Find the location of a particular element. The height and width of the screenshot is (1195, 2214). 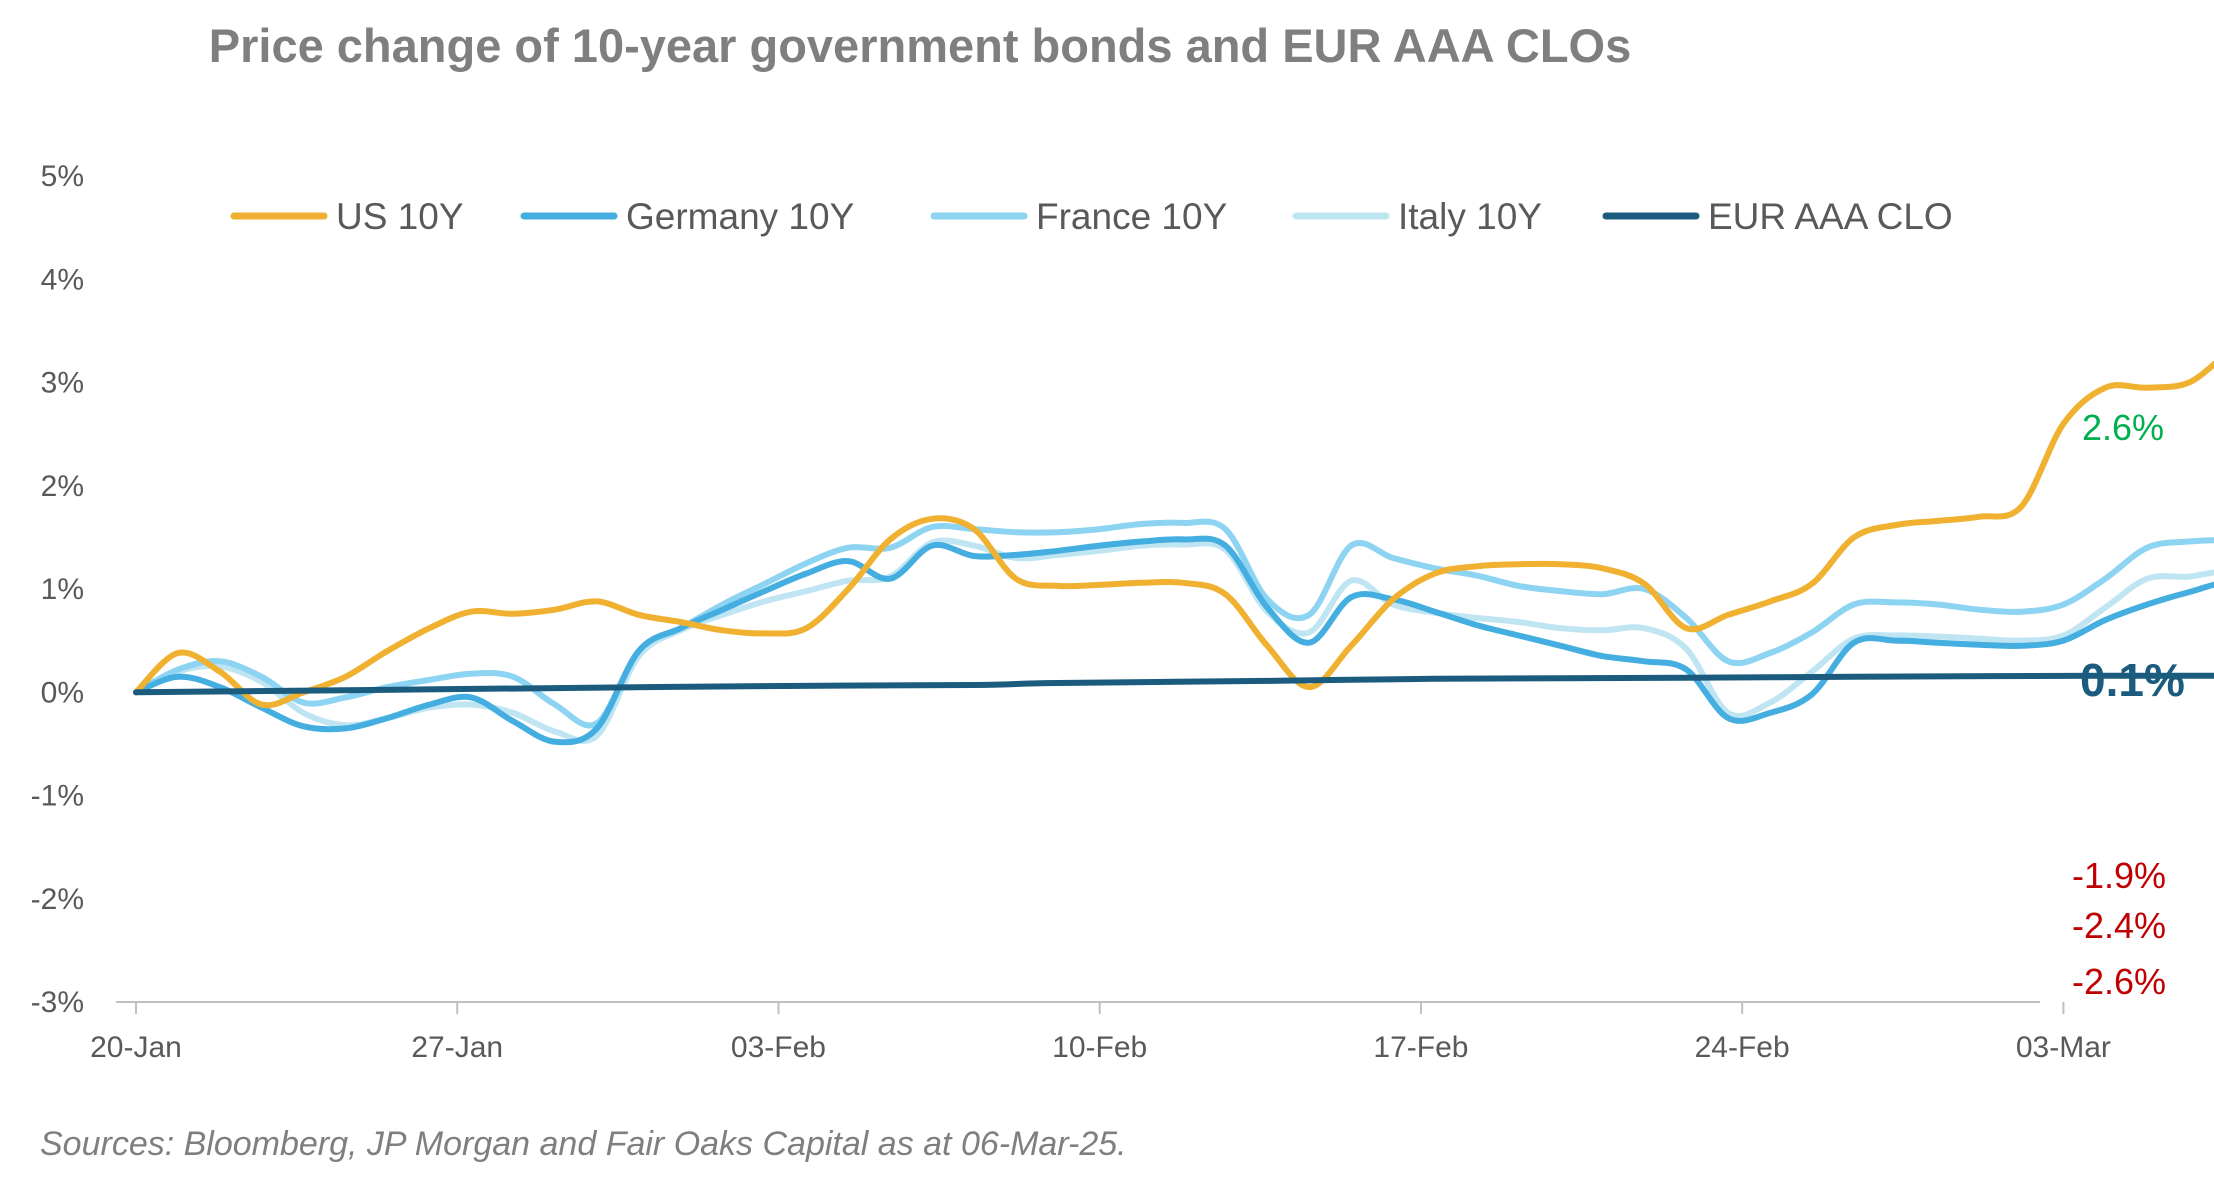

y-tick-label: 4% is located at coordinates (62, 279).